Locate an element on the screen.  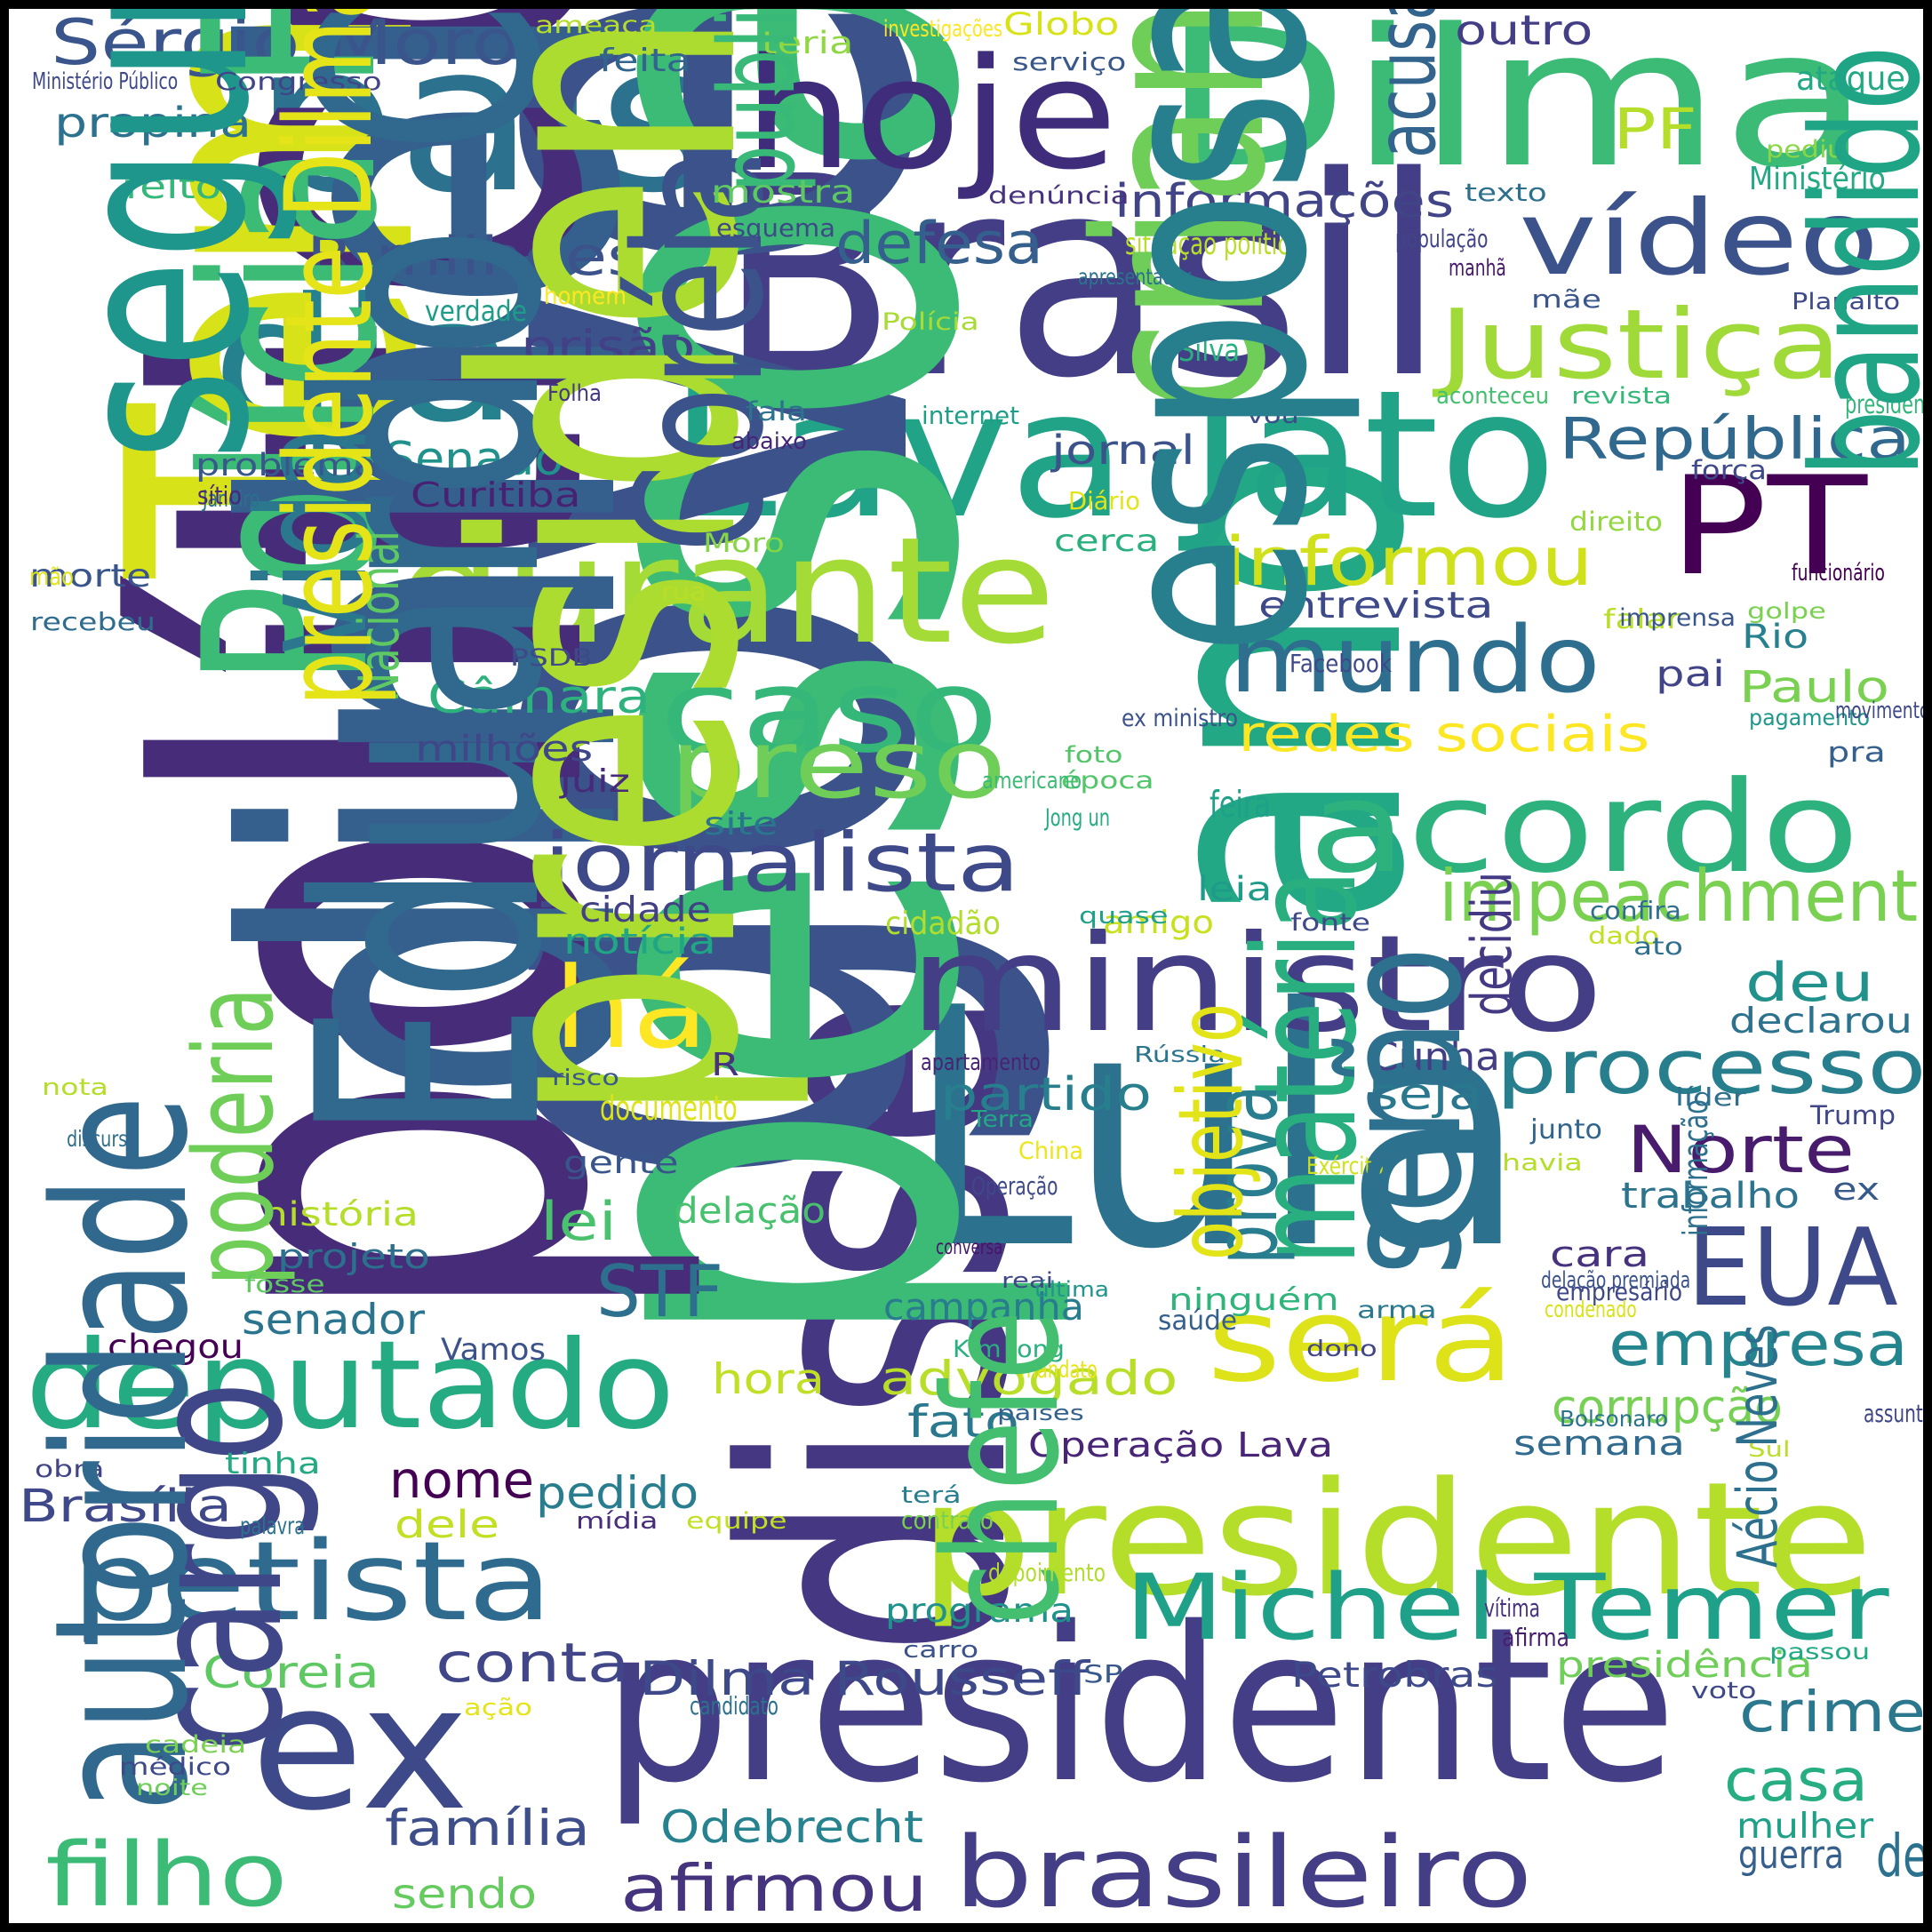
word-filho: filho is located at coordinates (166, 1875).